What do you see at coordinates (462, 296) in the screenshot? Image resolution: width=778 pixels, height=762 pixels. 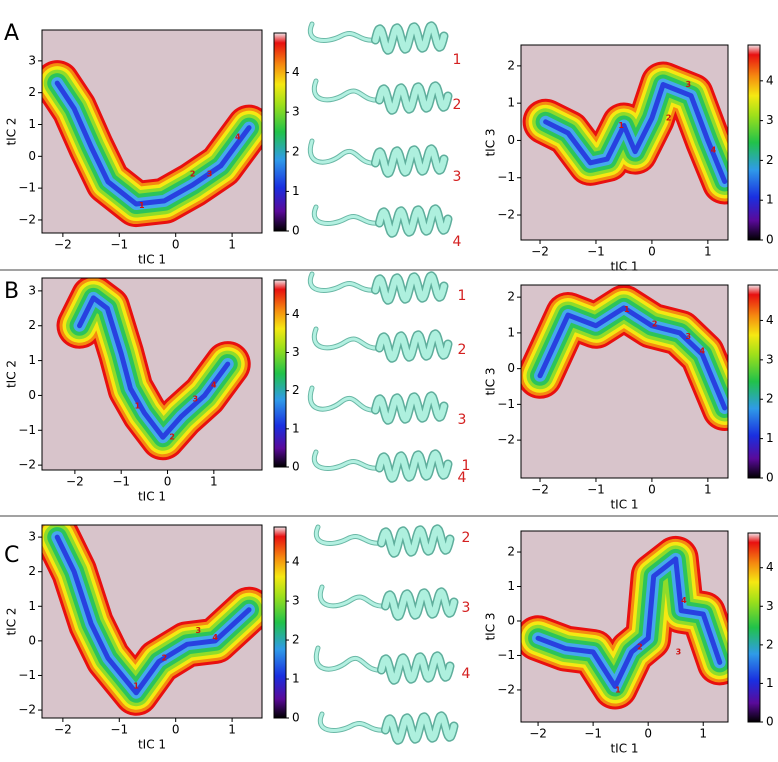 I see `structure-label: 1` at bounding box center [462, 296].